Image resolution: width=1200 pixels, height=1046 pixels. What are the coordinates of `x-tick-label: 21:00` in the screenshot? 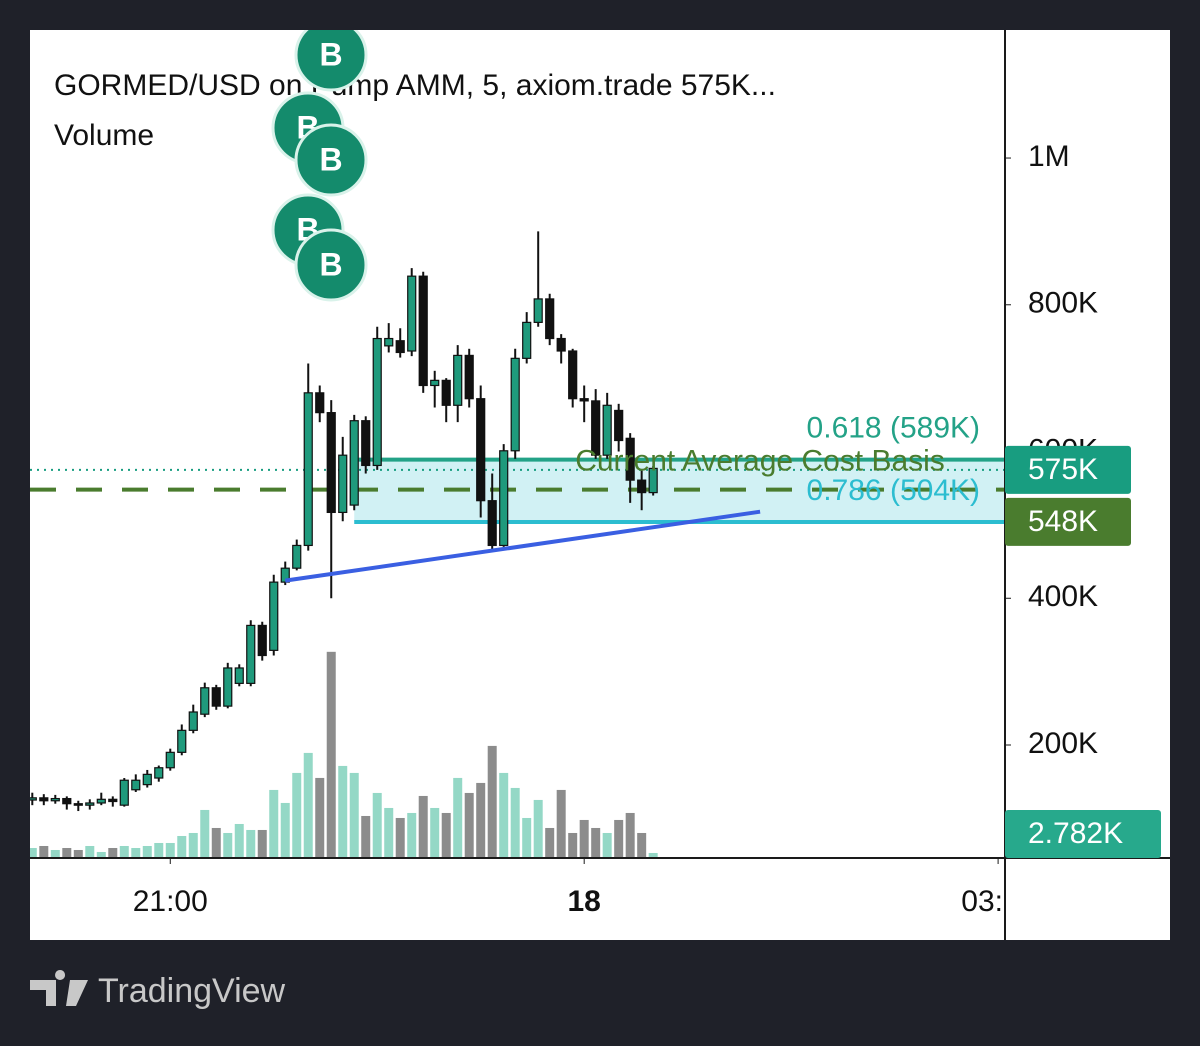 It's located at (170, 901).